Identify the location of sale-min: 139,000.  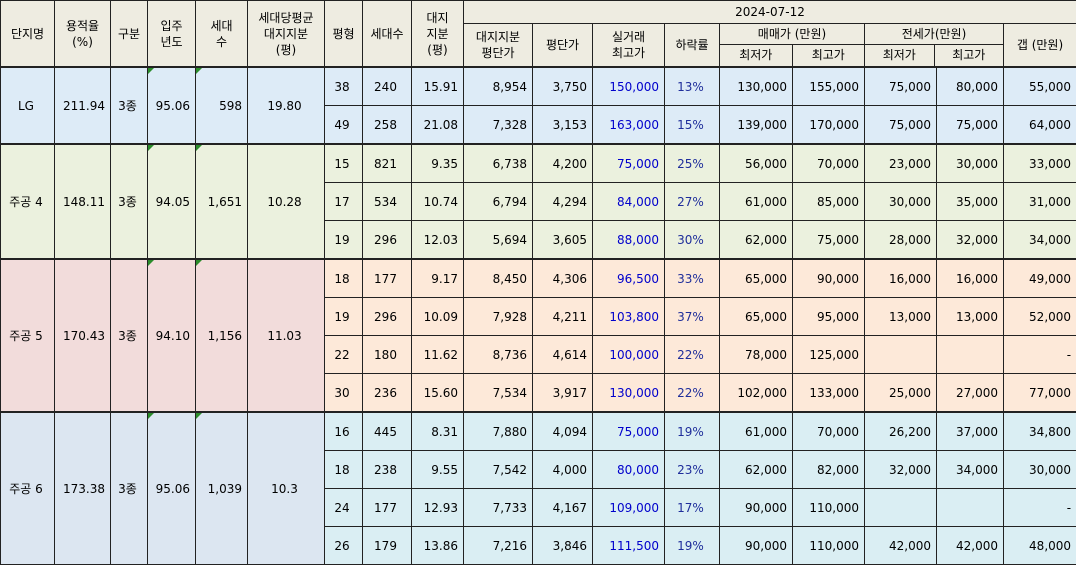
(756, 125).